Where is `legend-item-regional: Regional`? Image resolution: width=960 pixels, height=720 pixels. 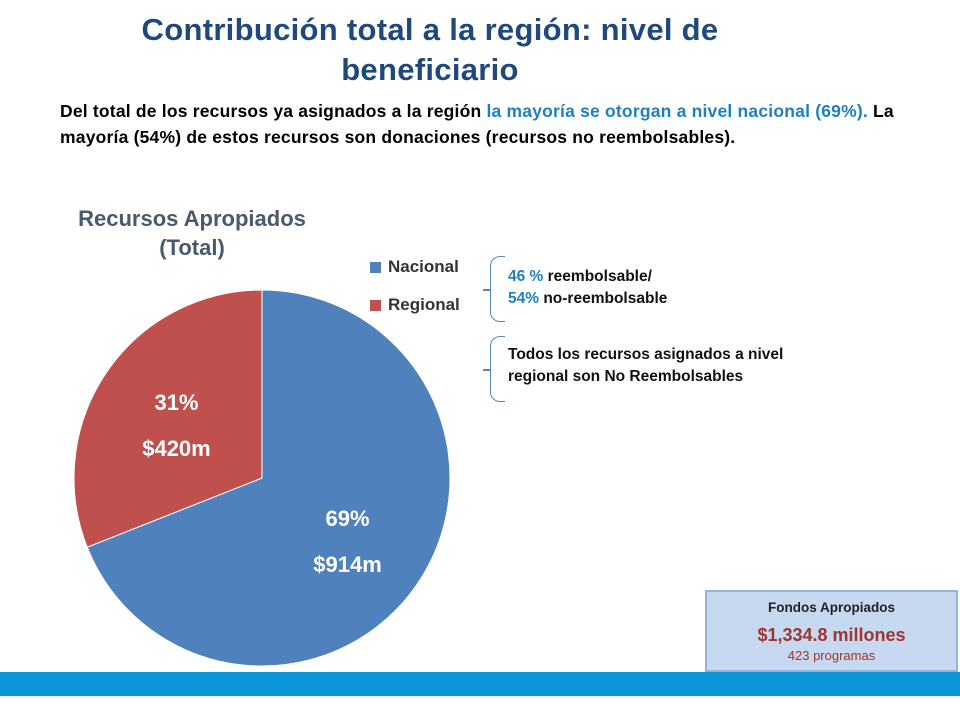
legend-item-regional: Regional is located at coordinates (415, 305).